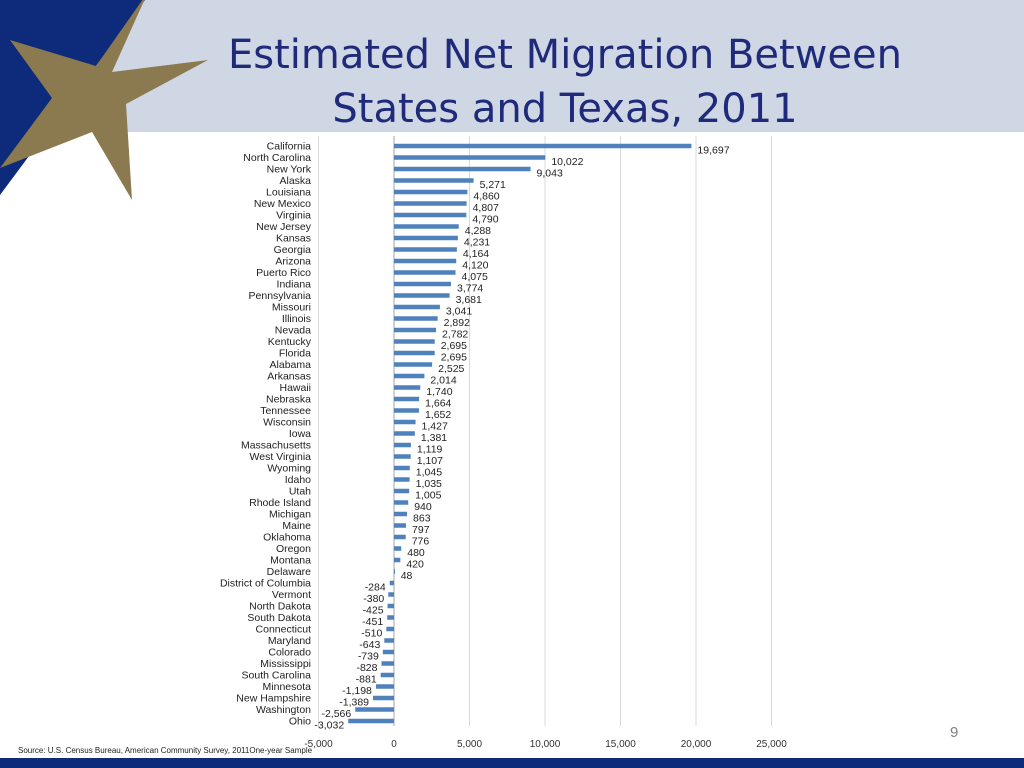  I want to click on category-label: Wyoming, so click(289, 469).